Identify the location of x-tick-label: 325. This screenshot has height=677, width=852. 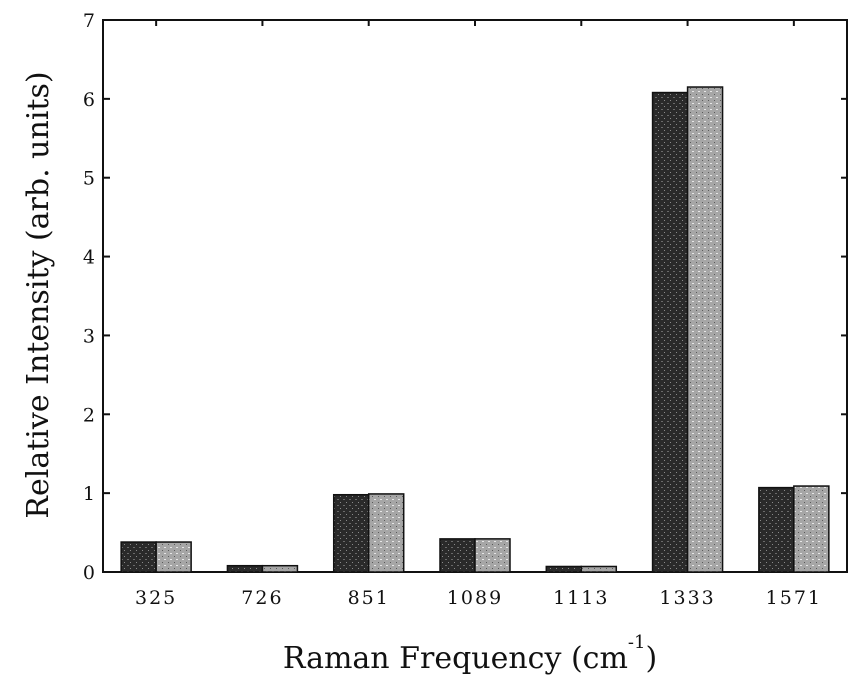
(156, 598).